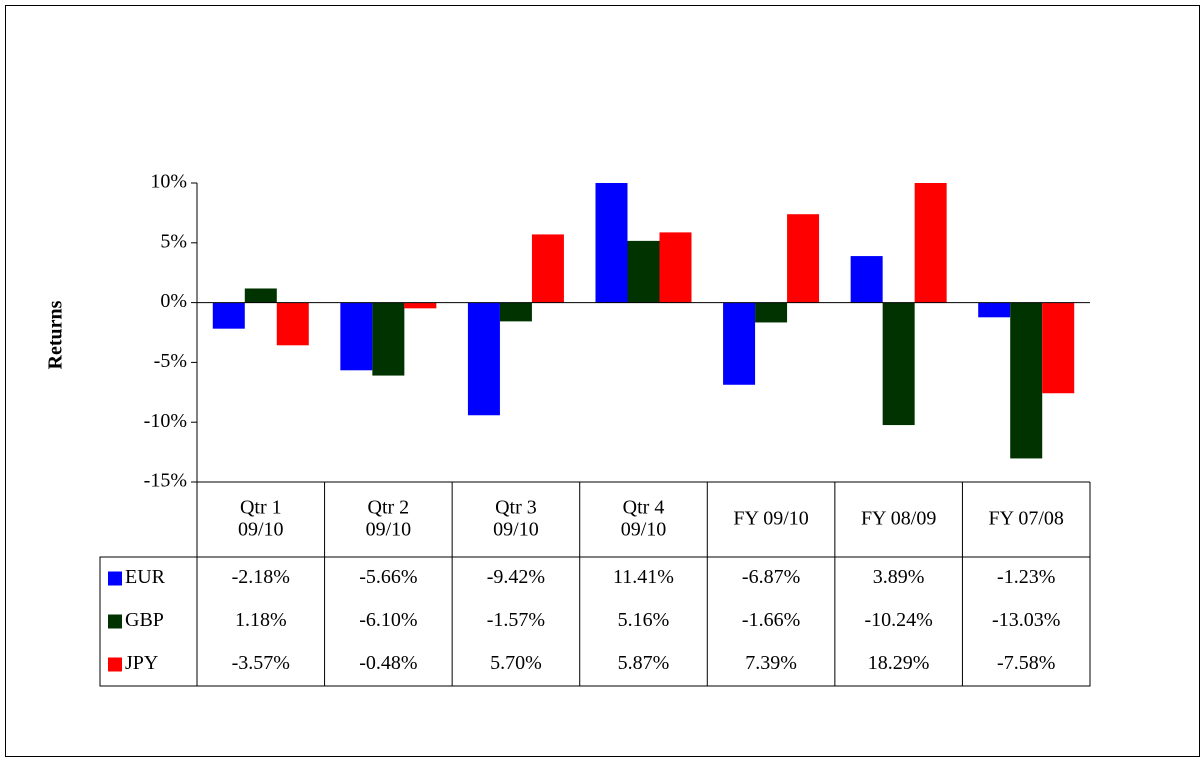 The height and width of the screenshot is (758, 1201). What do you see at coordinates (1026, 577) in the screenshot?
I see `table-value: -1.23%` at bounding box center [1026, 577].